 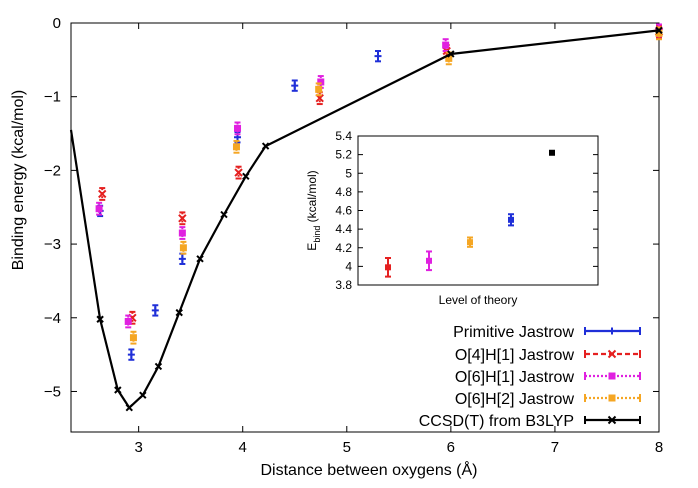 What do you see at coordinates (343, 211) in the screenshot?
I see `inset-y-tick-label: 4.6` at bounding box center [343, 211].